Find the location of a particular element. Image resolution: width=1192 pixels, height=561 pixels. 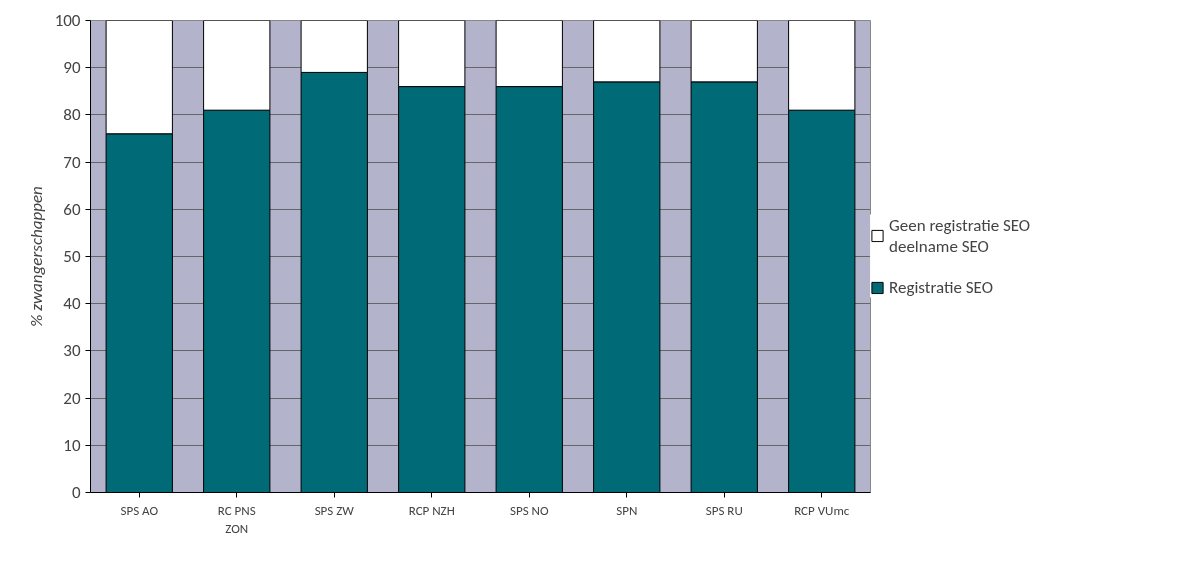

y-tick-label: 10 is located at coordinates (72, 445).